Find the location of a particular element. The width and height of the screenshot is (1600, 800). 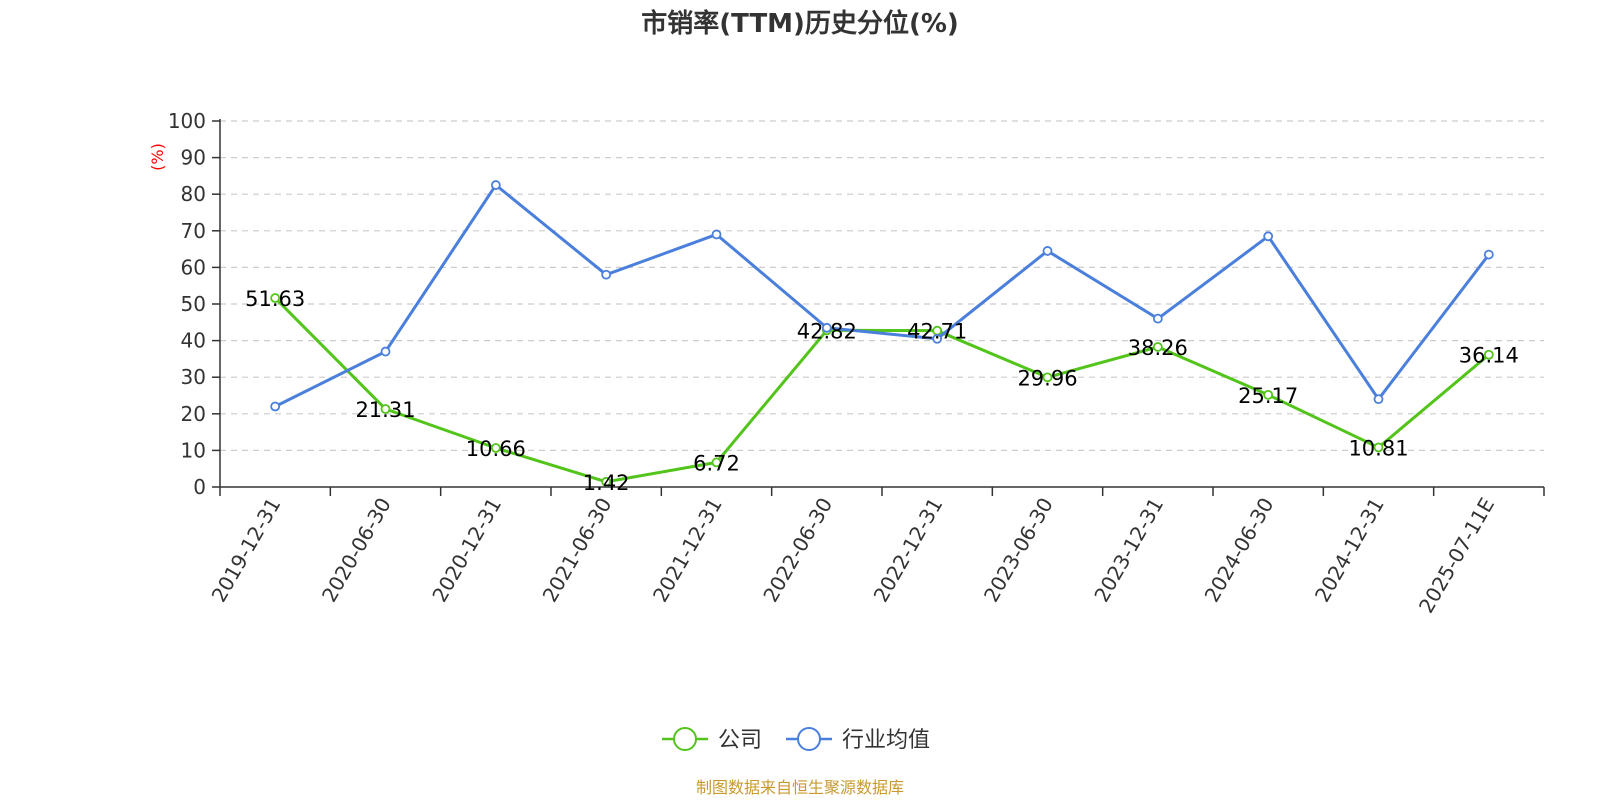

data-label: 10.81 is located at coordinates (1378, 448).